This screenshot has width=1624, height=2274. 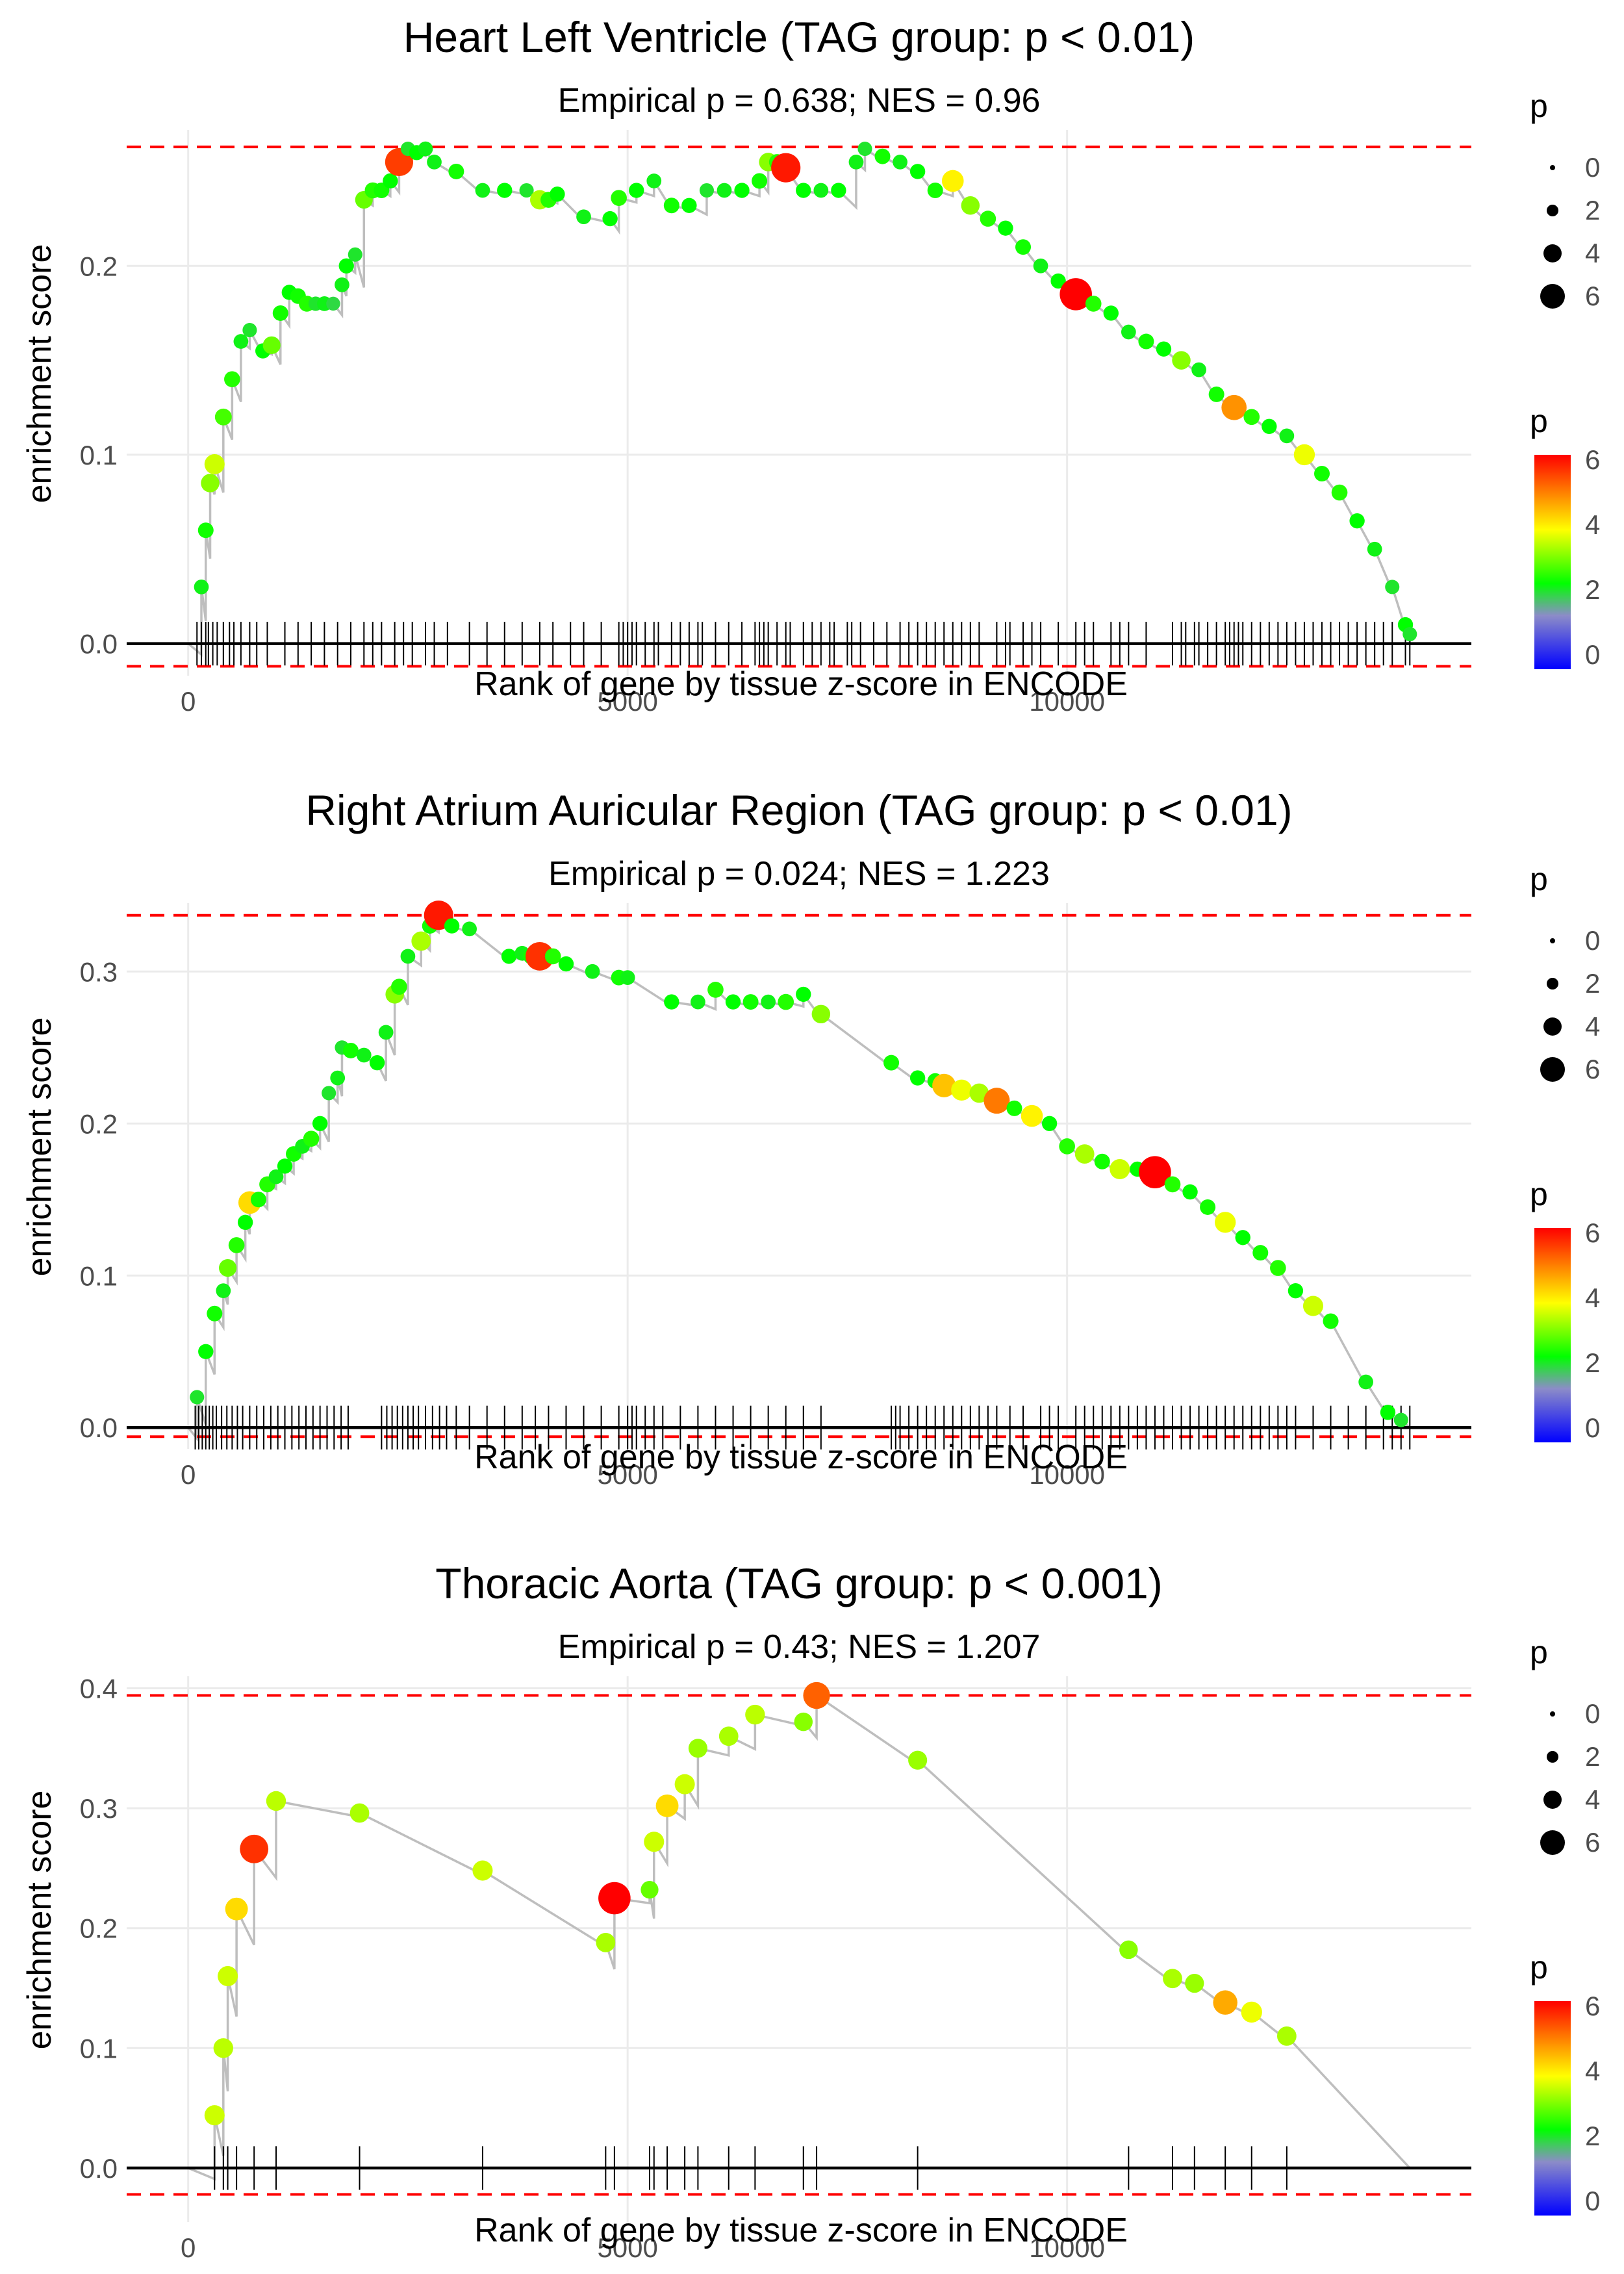 What do you see at coordinates (188, 2247) in the screenshot?
I see `x-tick-label: 0` at bounding box center [188, 2247].